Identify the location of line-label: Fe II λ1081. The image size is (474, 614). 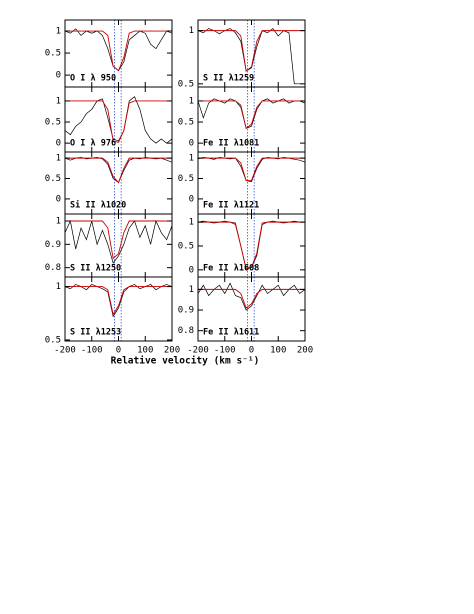
(231, 144).